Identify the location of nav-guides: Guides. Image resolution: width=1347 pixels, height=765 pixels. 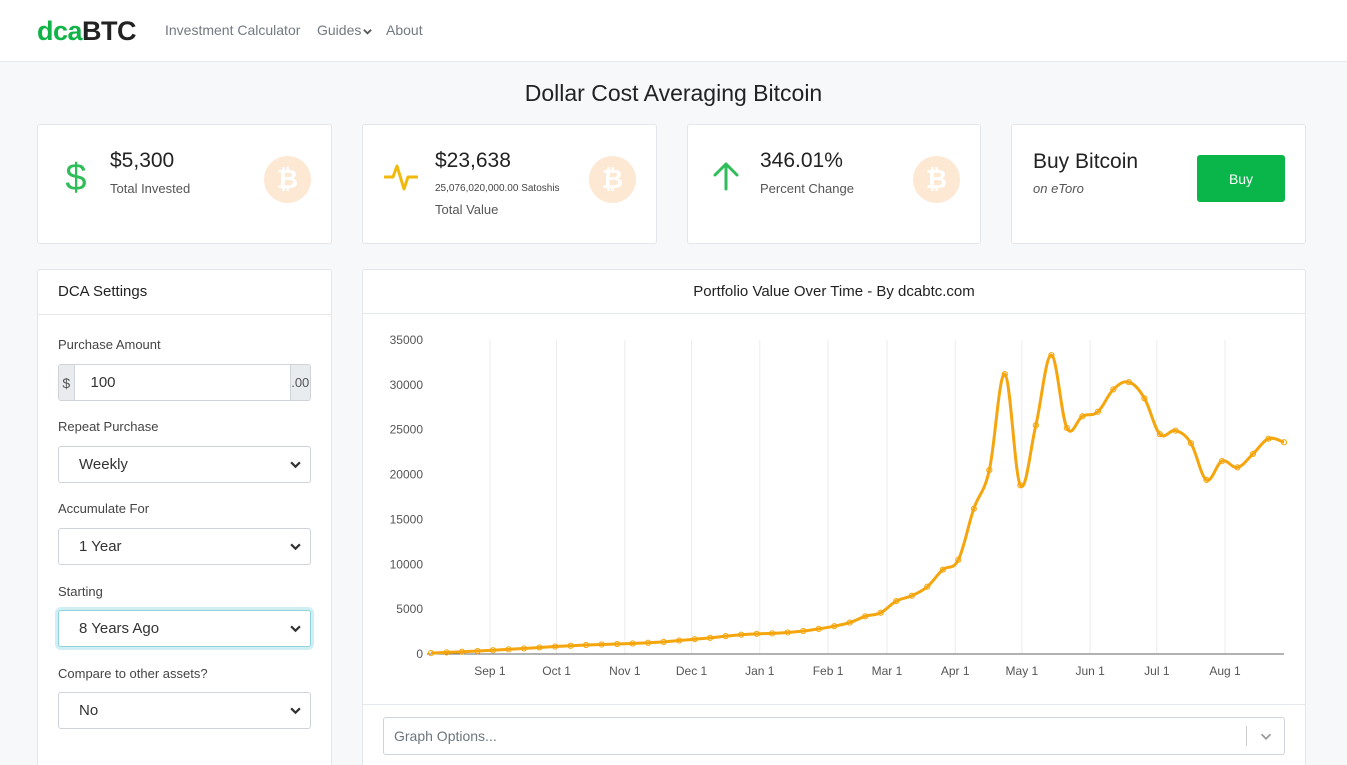
(345, 30).